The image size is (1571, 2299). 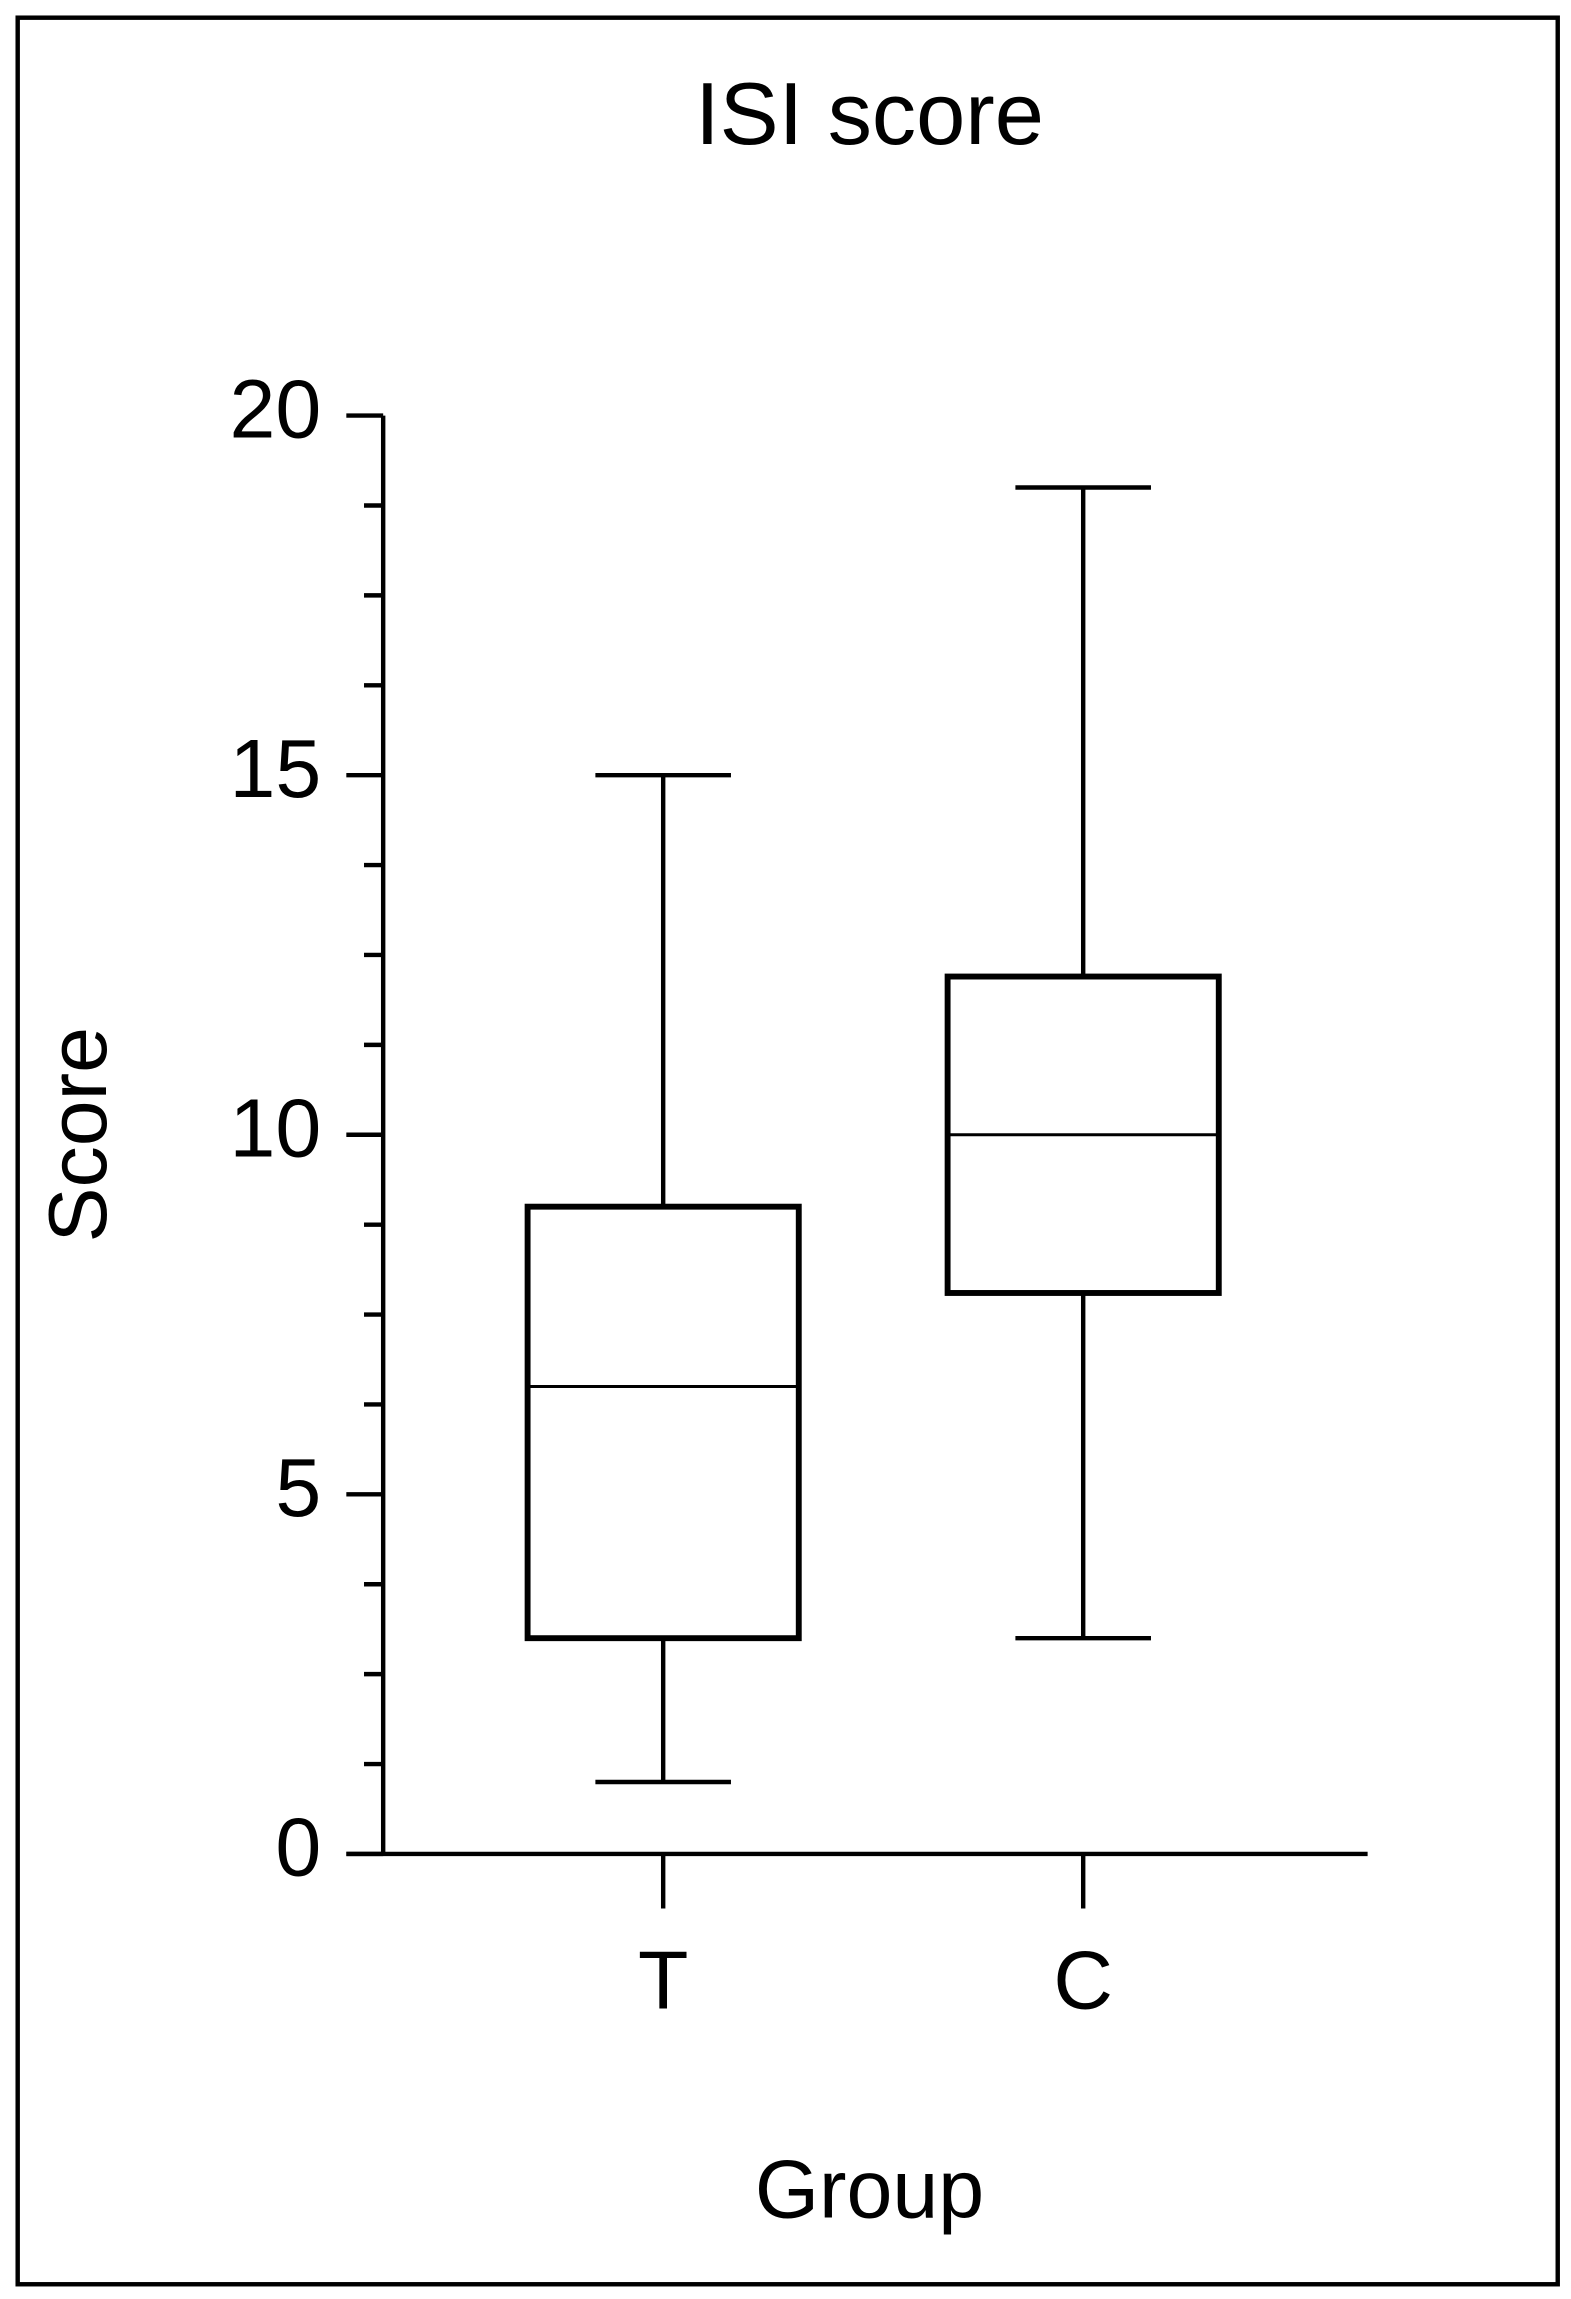 I want to click on y-tick-label: 0, so click(x=298, y=1848).